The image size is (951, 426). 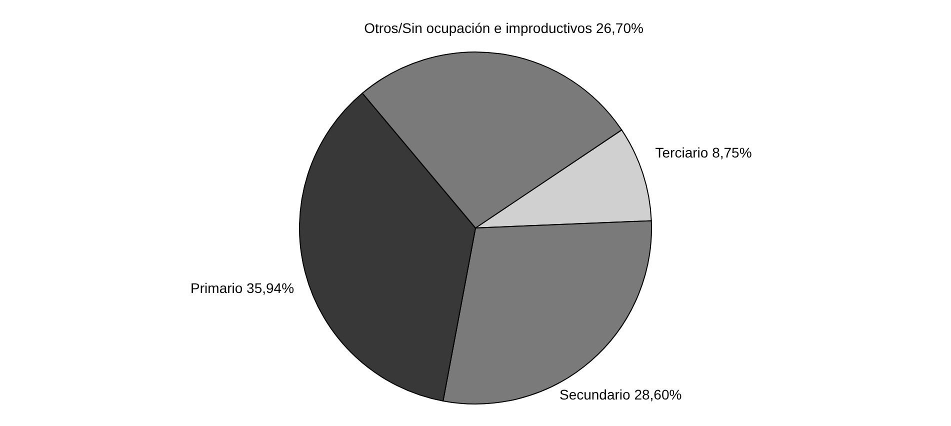 What do you see at coordinates (620, 394) in the screenshot?
I see `slice-label: Secundario 28,60%` at bounding box center [620, 394].